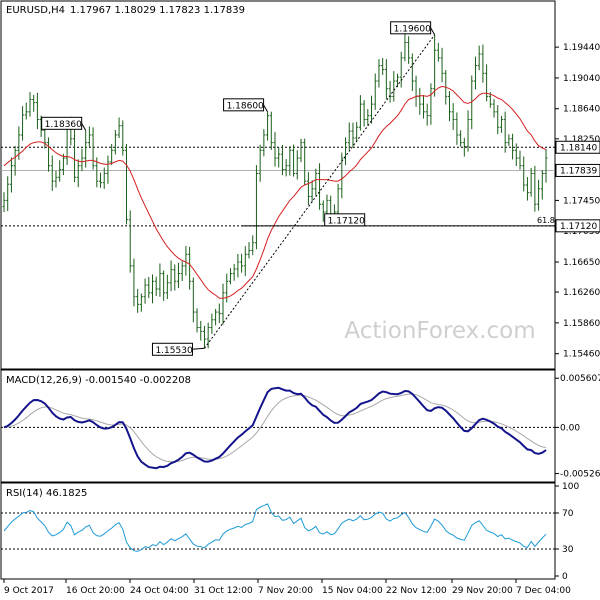 The width and height of the screenshot is (600, 600). I want to click on level-label: 1.17120, so click(578, 227).